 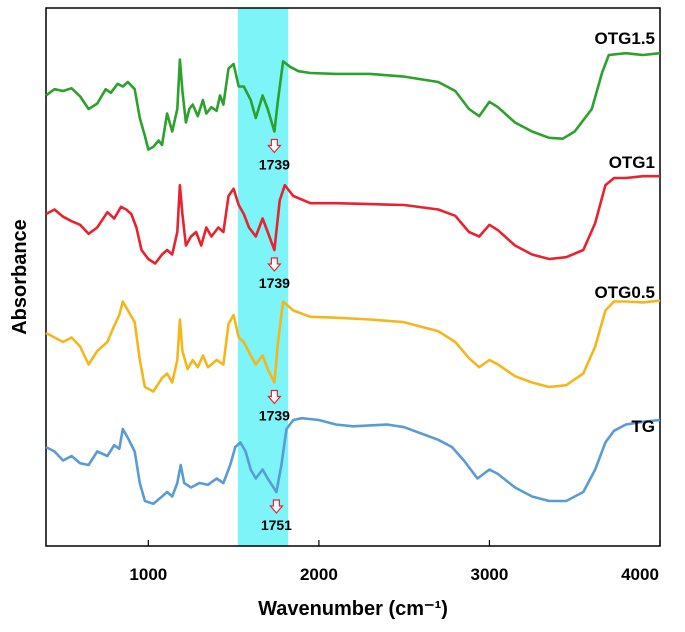 I want to click on x-tick-label: 1000, so click(x=148, y=574).